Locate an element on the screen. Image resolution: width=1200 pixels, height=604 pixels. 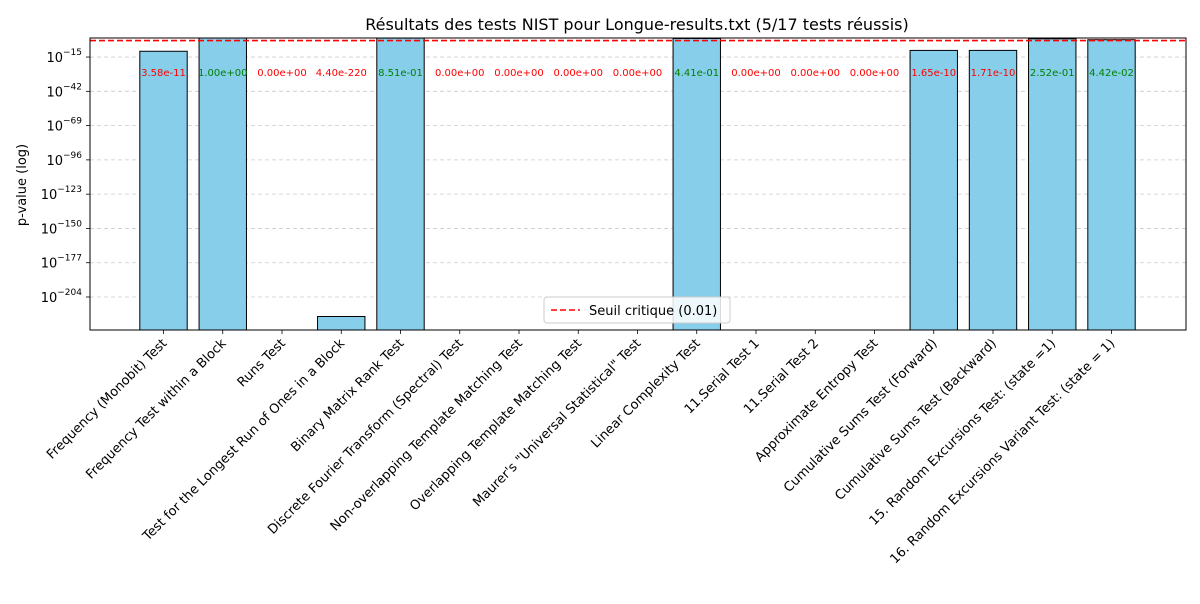
y-tick-label: 10−69 is located at coordinates (64, 126).